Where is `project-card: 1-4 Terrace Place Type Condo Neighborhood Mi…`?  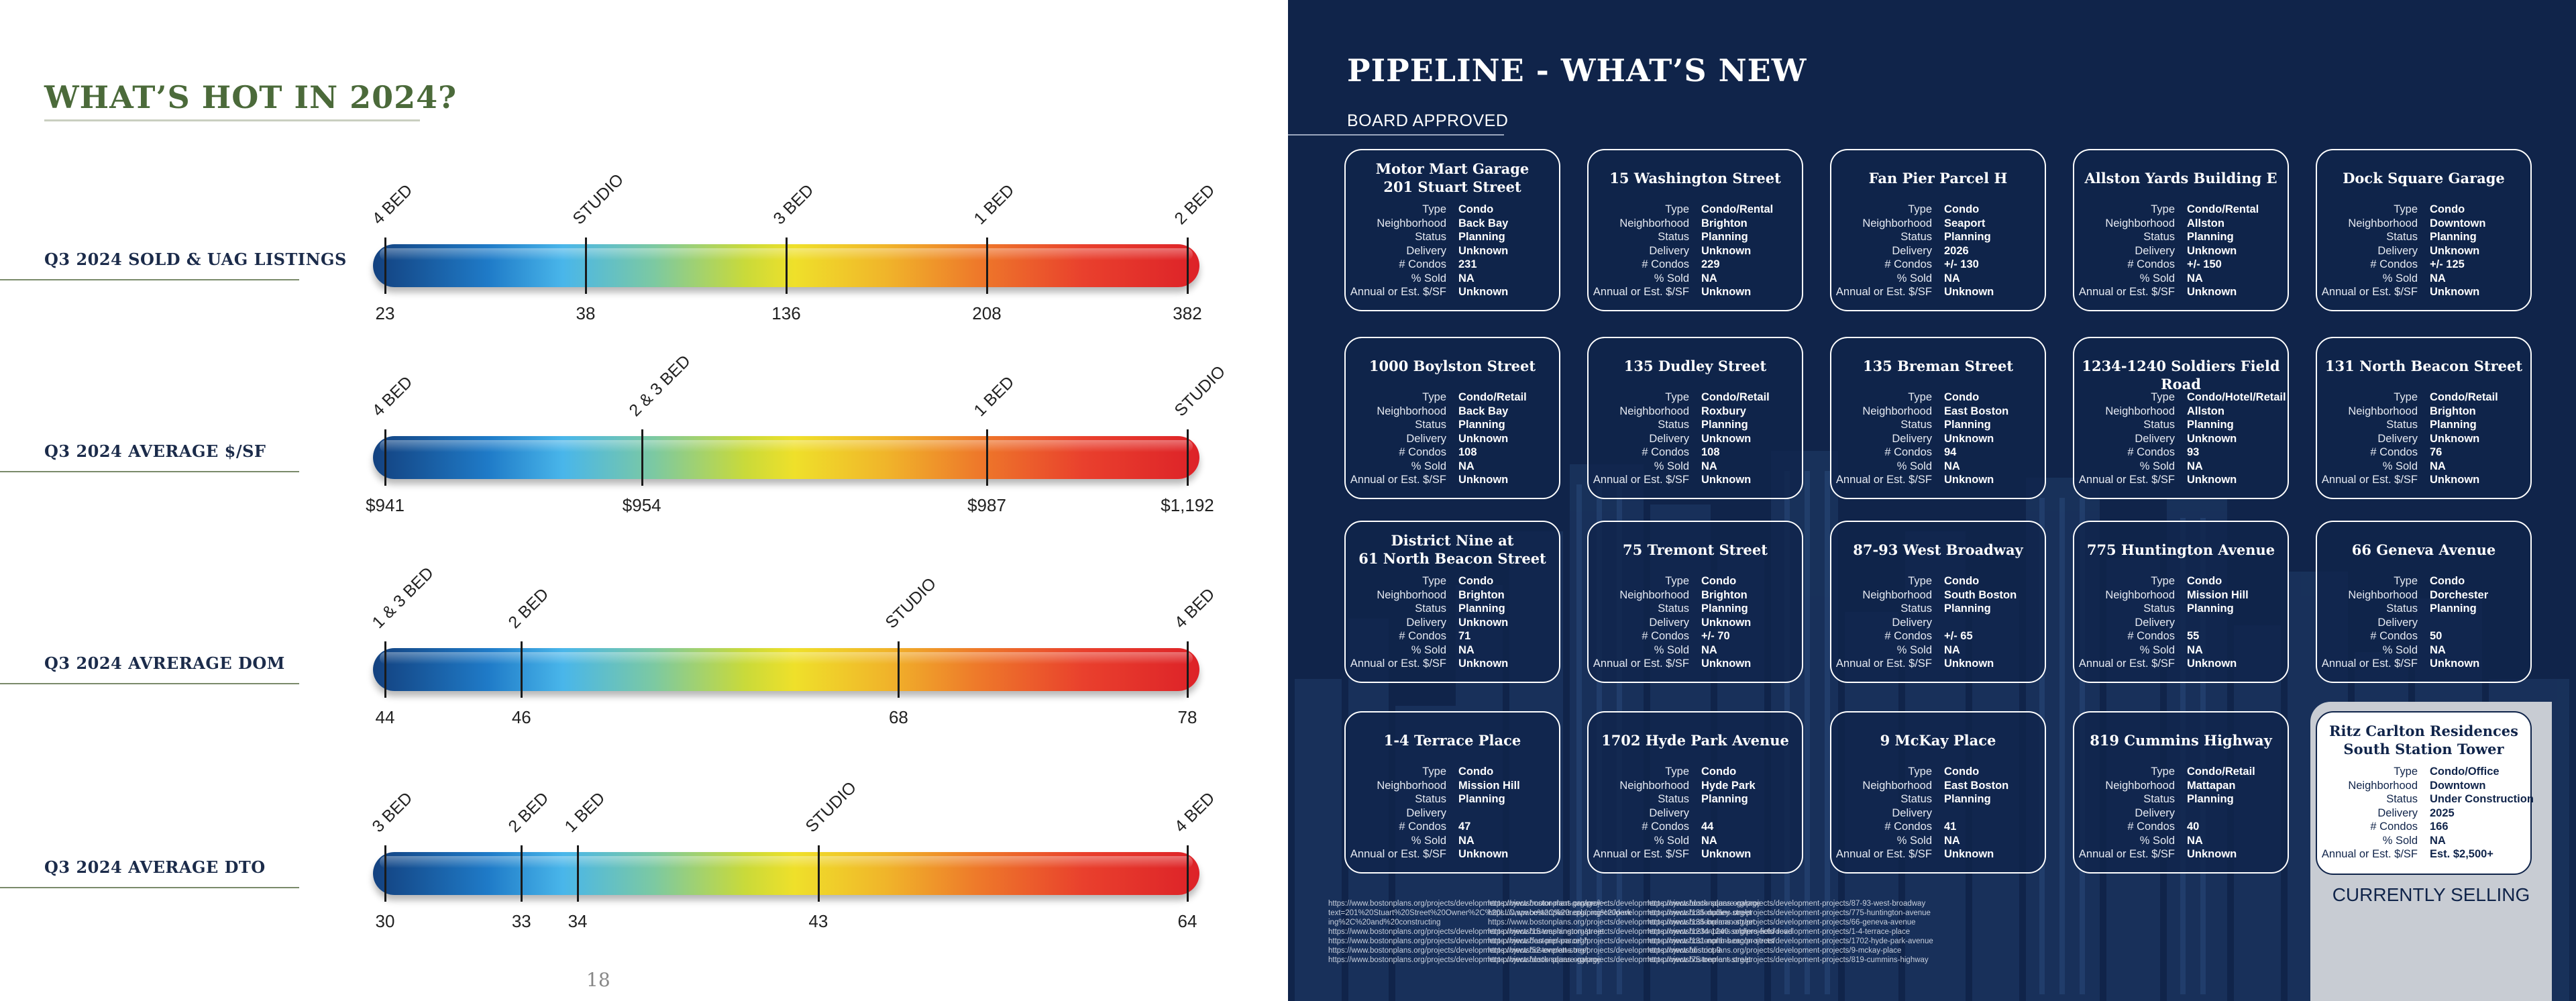 project-card: 1-4 Terrace Place Type Condo Neighborhood Mi… is located at coordinates (1452, 792).